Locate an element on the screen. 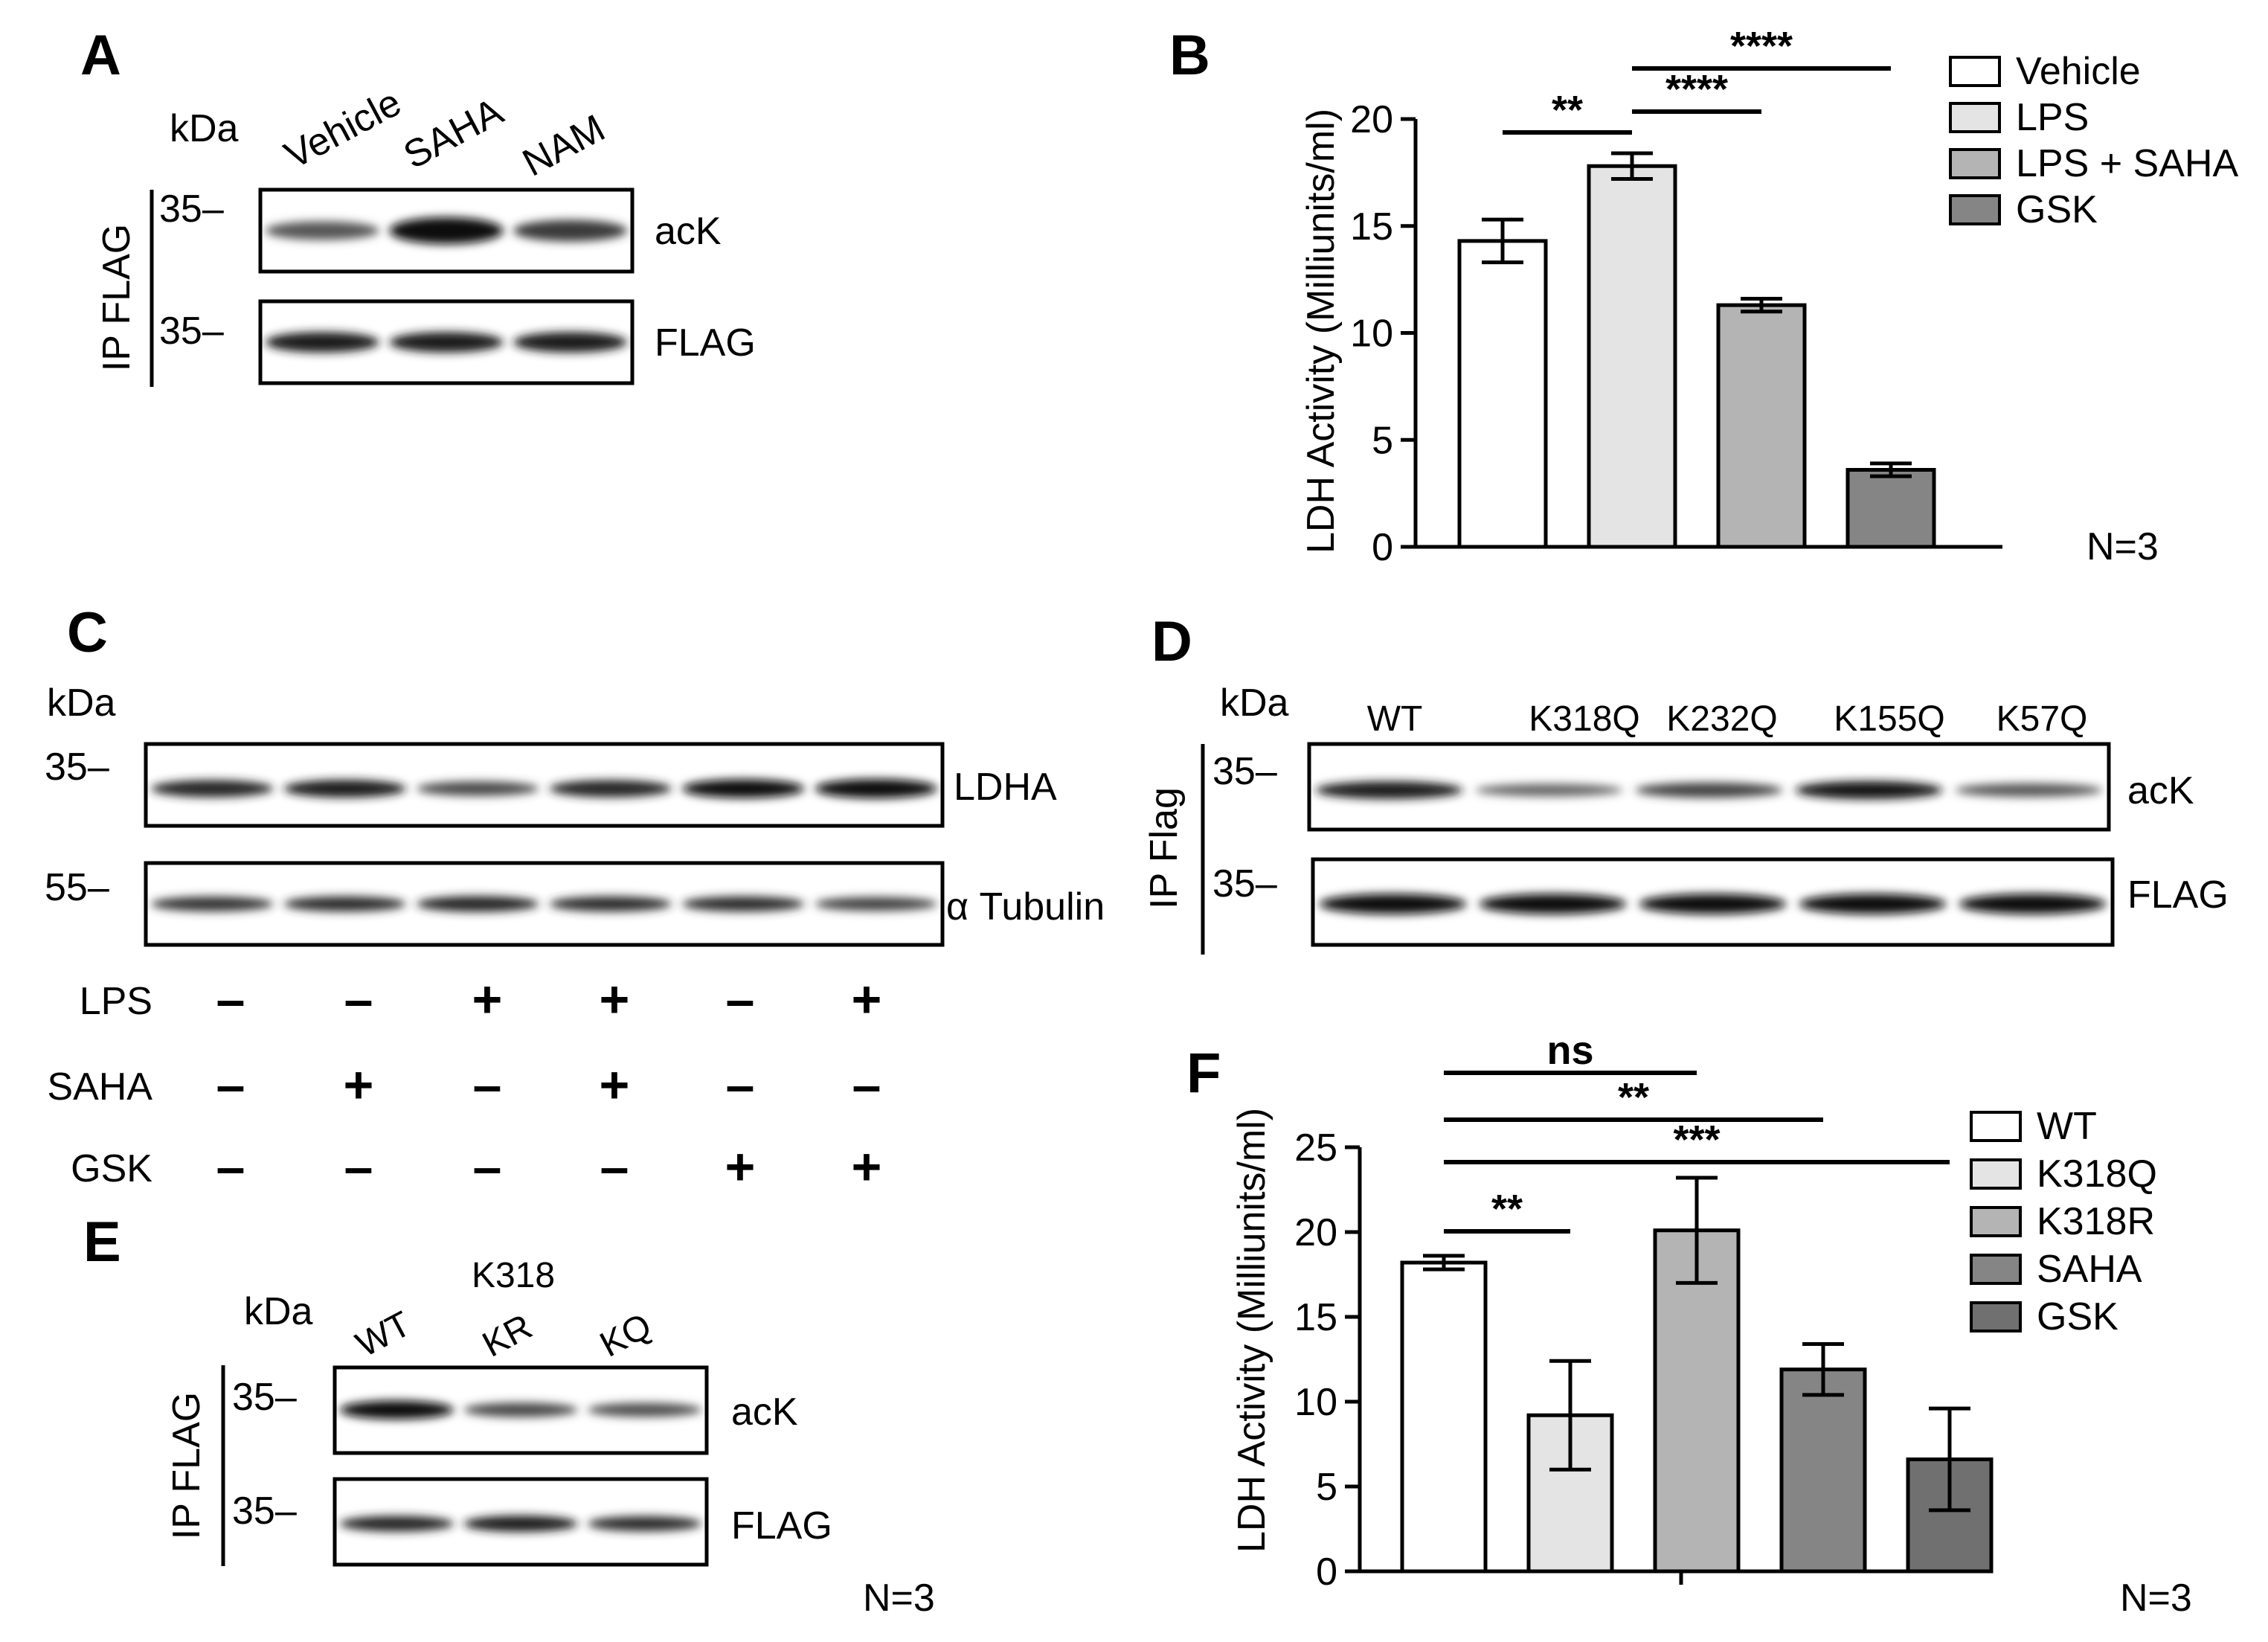 The height and width of the screenshot is (1642, 2268). lane-label-kr: KR is located at coordinates (507, 1336).